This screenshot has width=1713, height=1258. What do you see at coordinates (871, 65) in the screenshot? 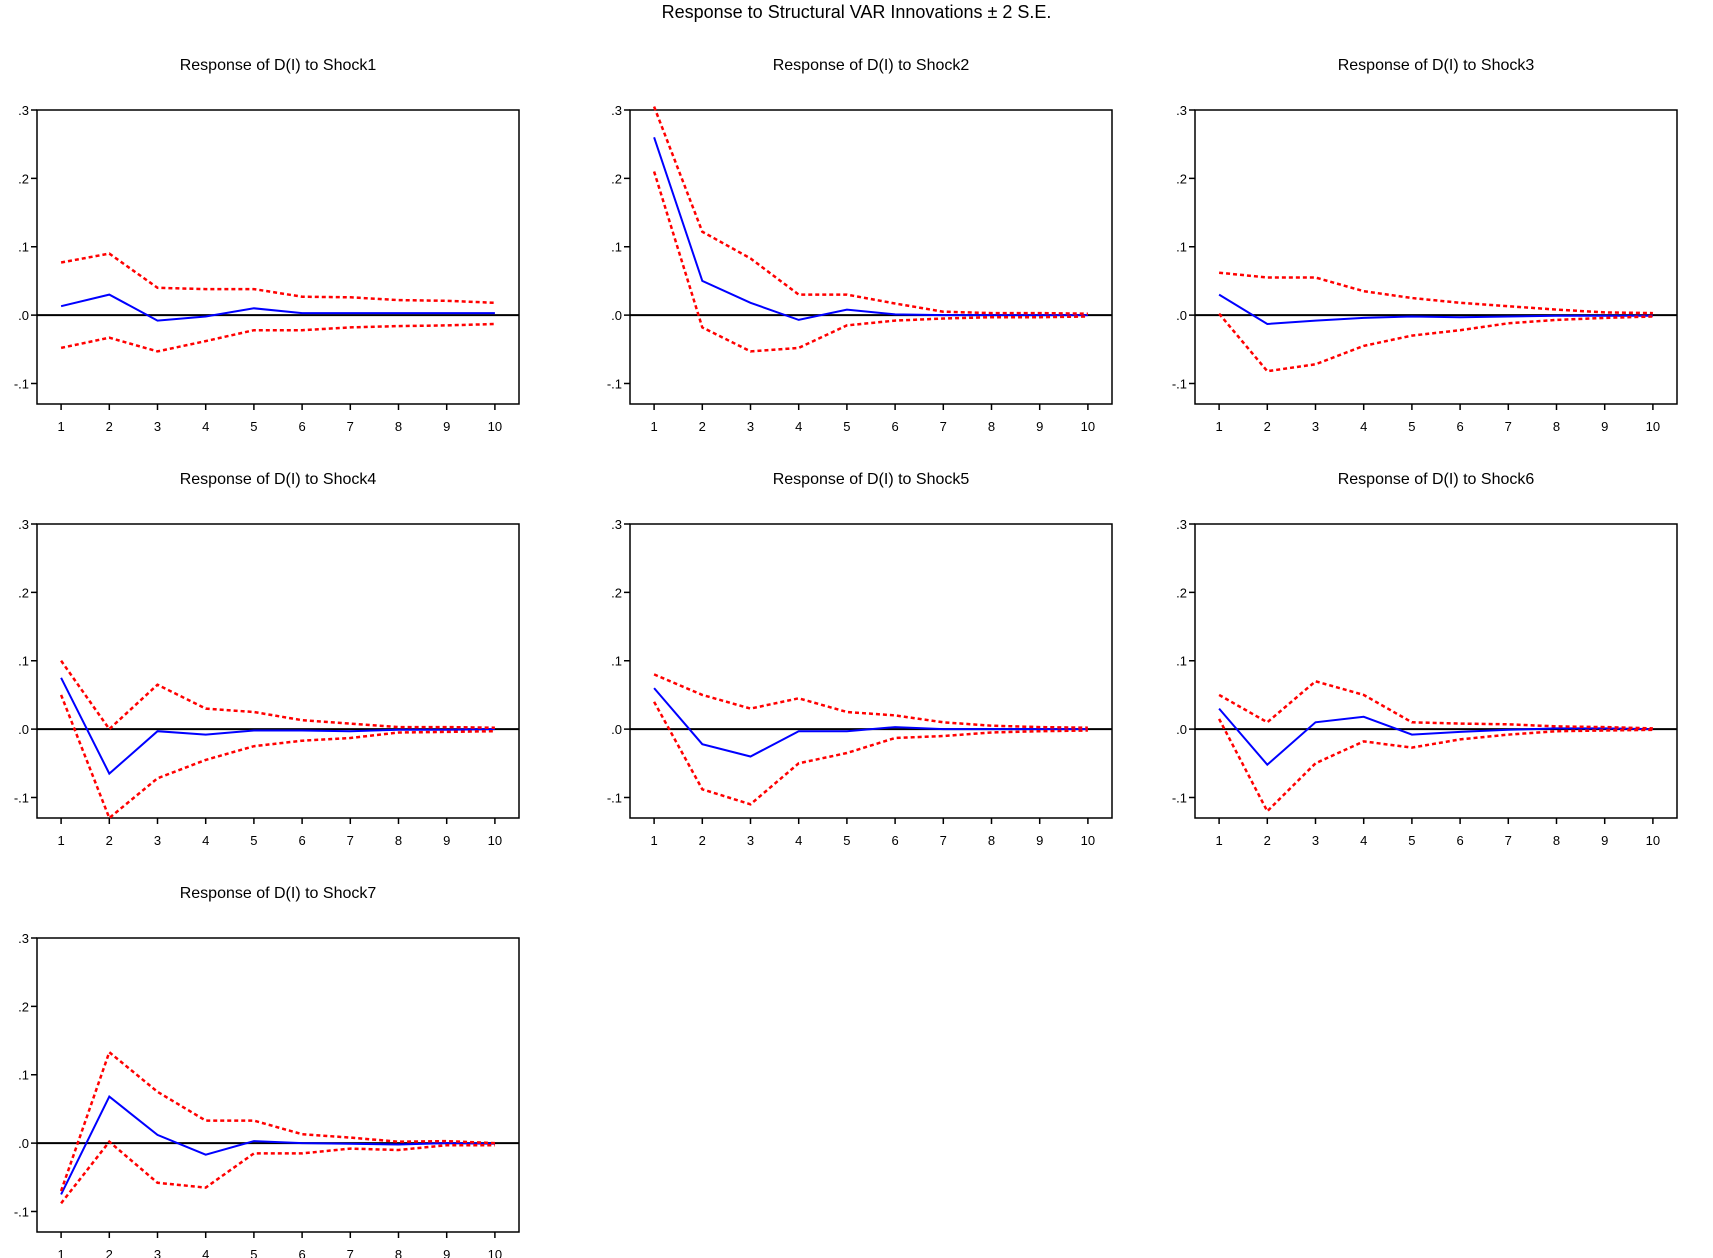
I see `panel-title: Response of D(I) to Shock2` at bounding box center [871, 65].